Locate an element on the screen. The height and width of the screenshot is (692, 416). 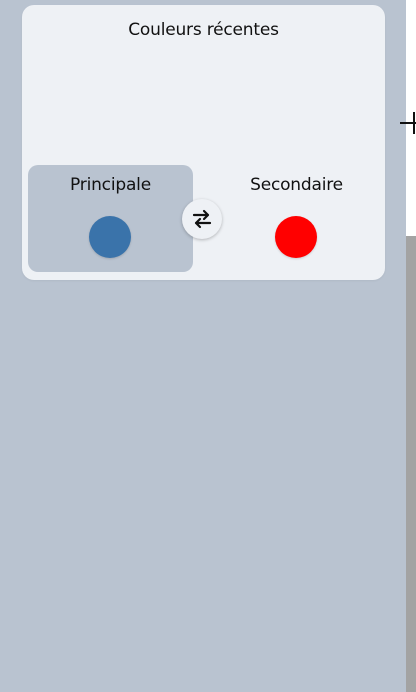
swap-colors-button is located at coordinates (202, 219).